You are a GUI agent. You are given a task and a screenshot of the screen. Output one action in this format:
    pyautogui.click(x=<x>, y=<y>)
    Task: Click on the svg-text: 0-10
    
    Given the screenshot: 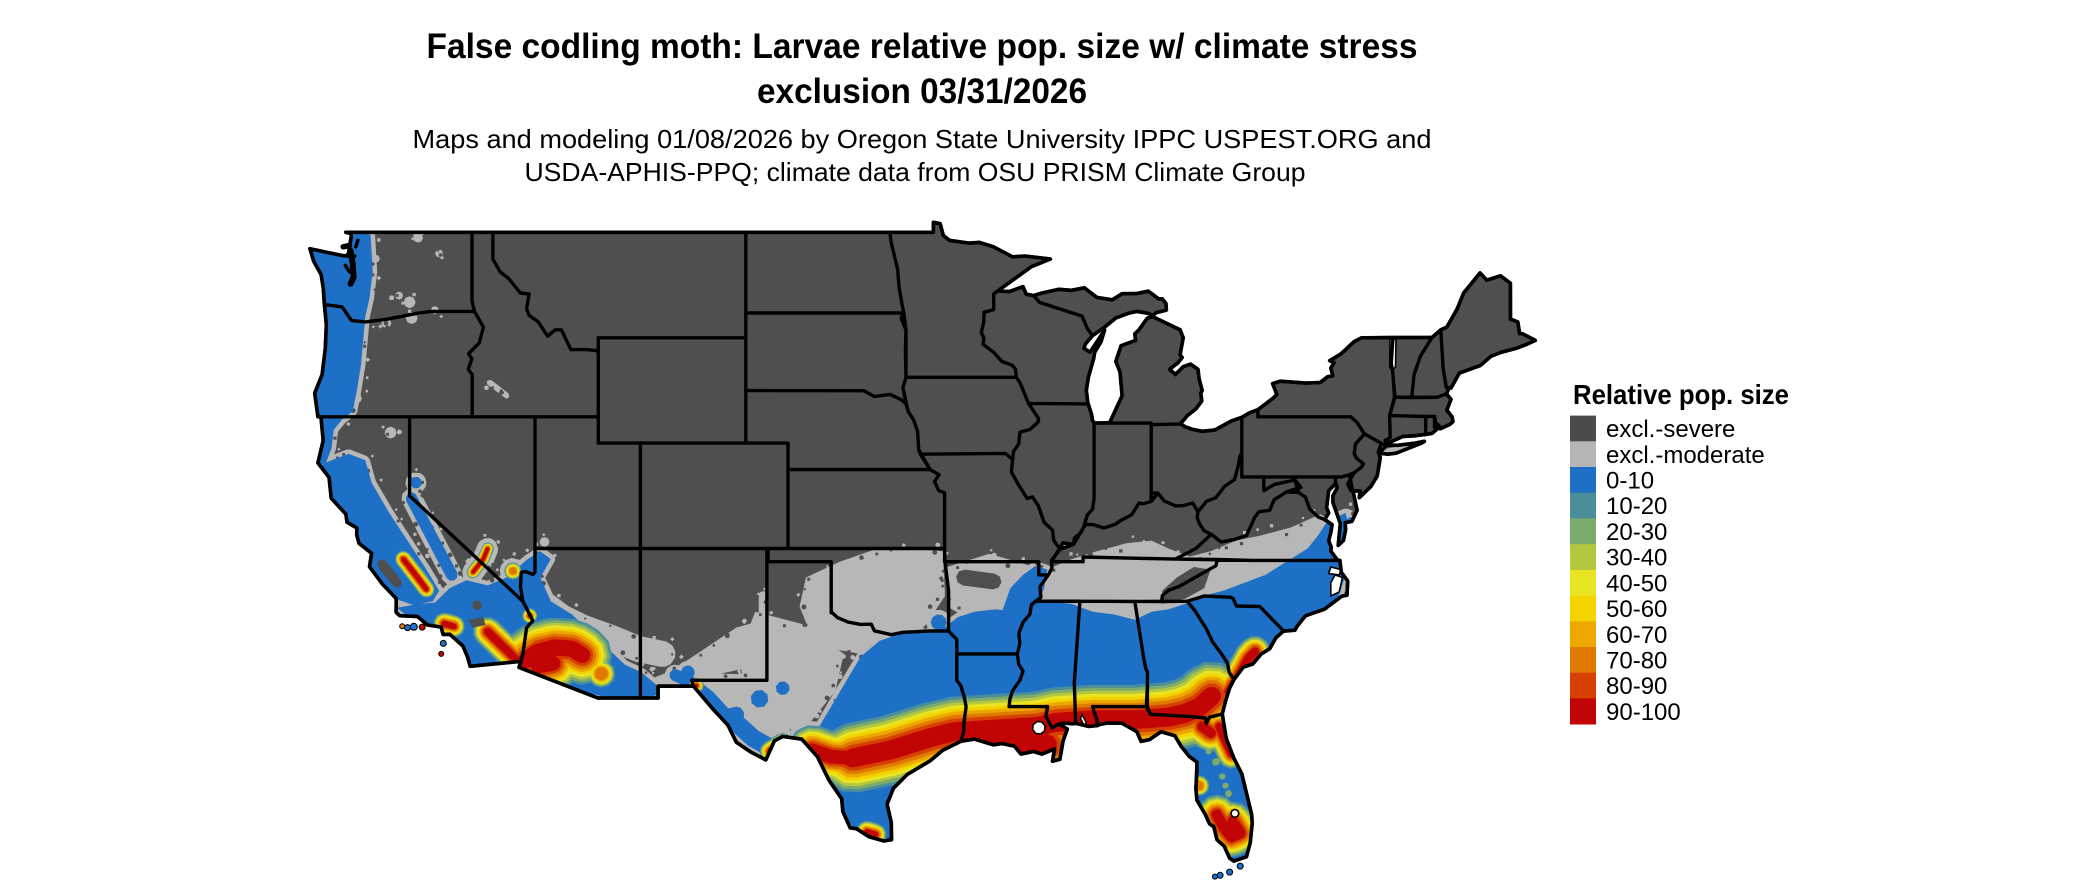 What is the action you would take?
    pyautogui.click(x=1630, y=481)
    